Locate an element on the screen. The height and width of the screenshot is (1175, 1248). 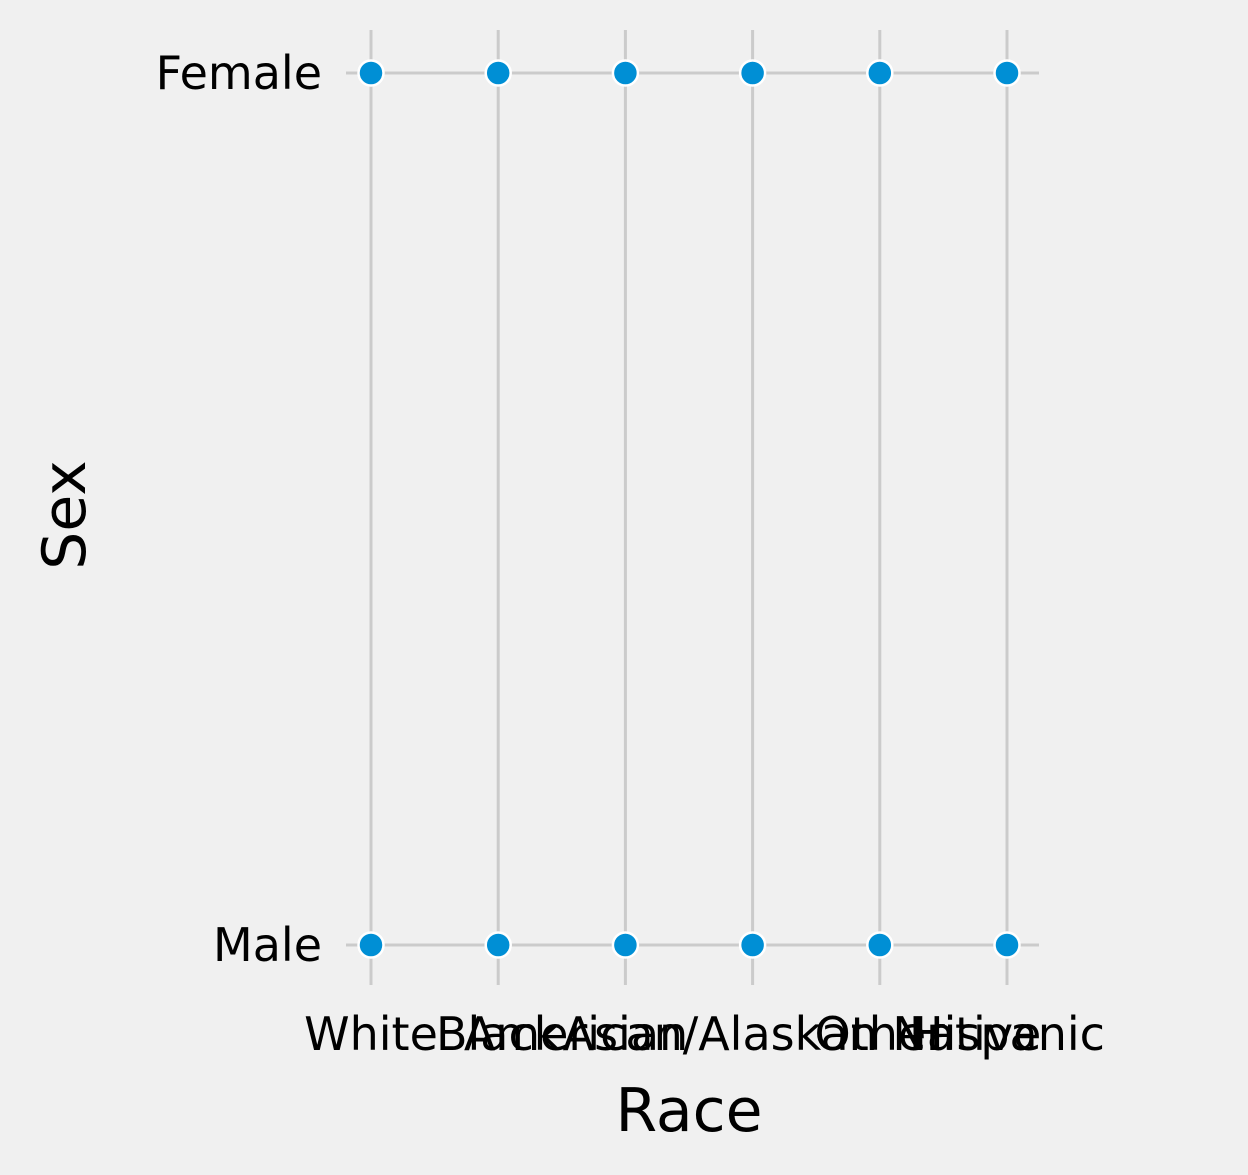
y-tick-label: Male is located at coordinates (267, 945).